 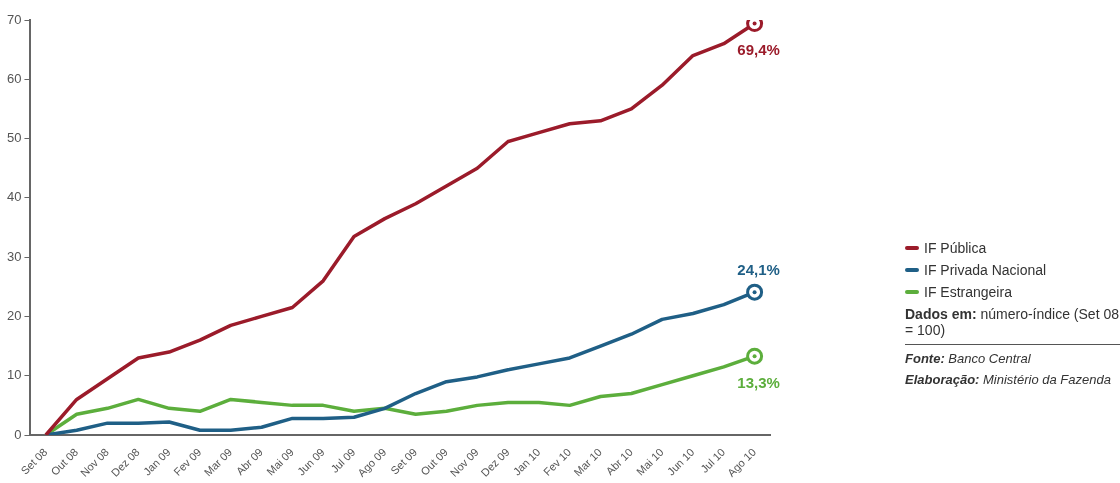 What do you see at coordinates (619, 461) in the screenshot?
I see `x-tick-label: Abr 10` at bounding box center [619, 461].